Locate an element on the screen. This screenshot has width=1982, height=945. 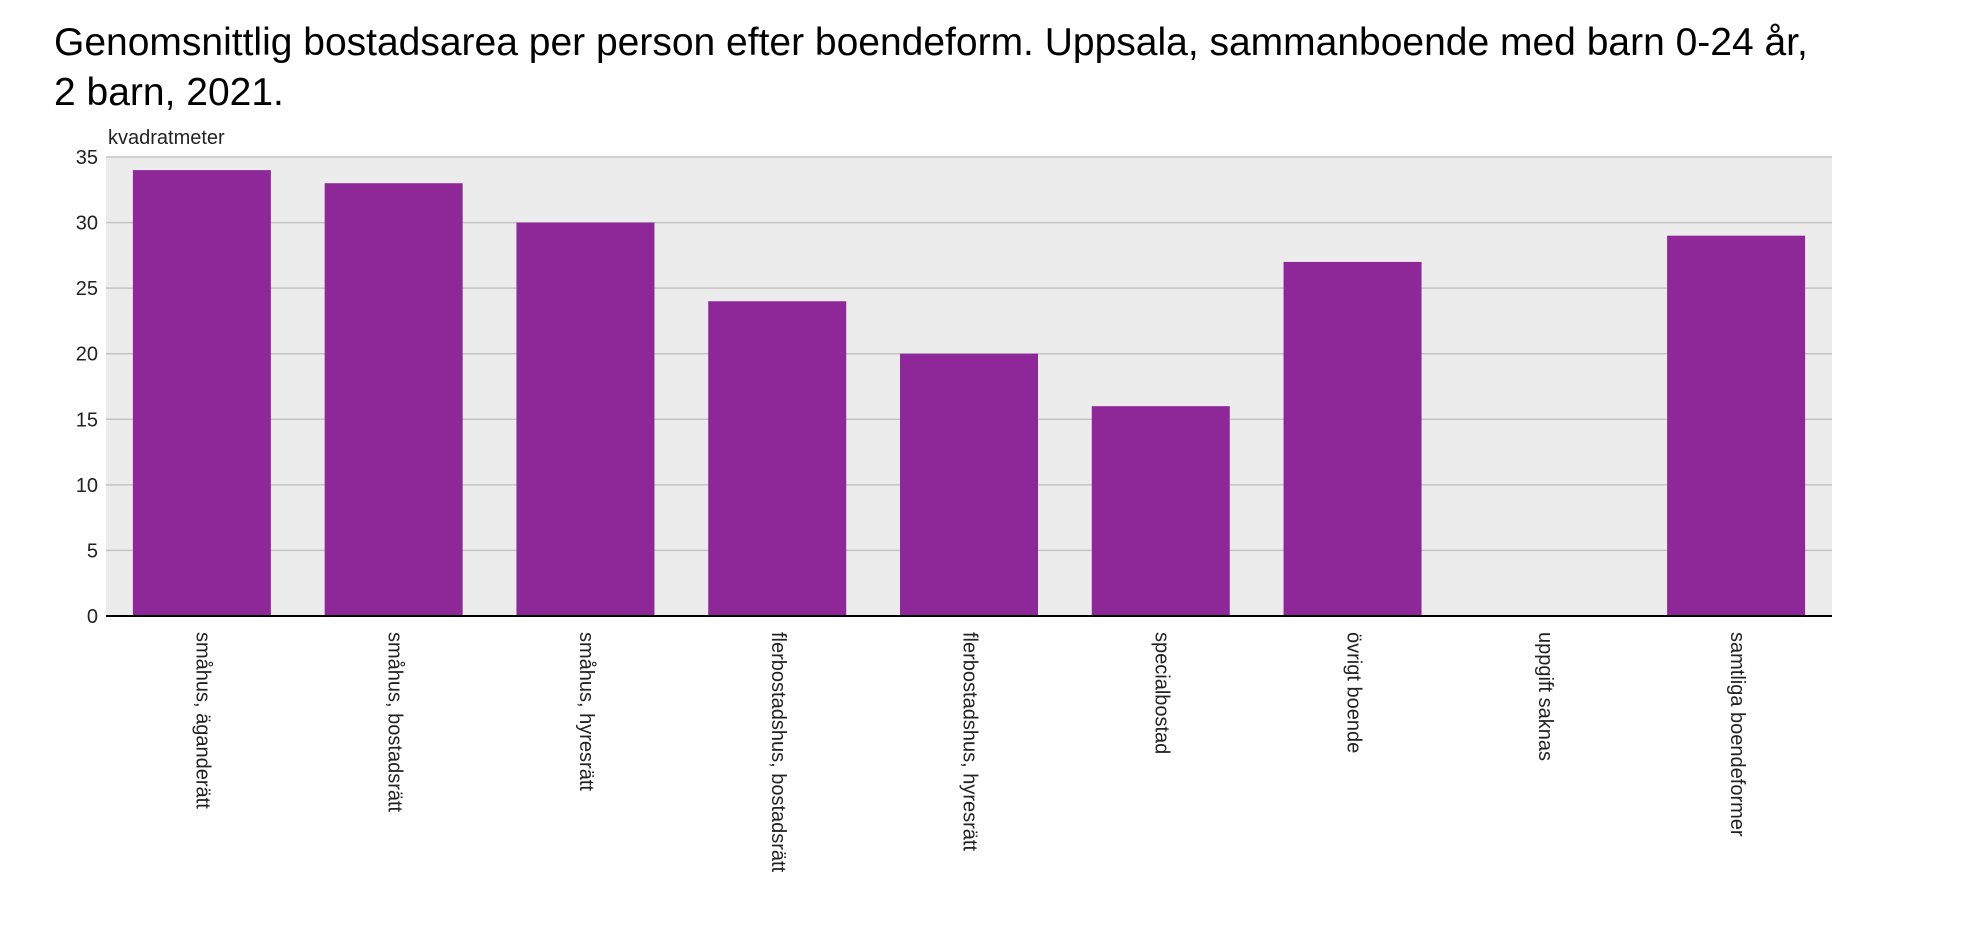
x-tick-label: småhus, bostadsrätt is located at coordinates (394, 722).